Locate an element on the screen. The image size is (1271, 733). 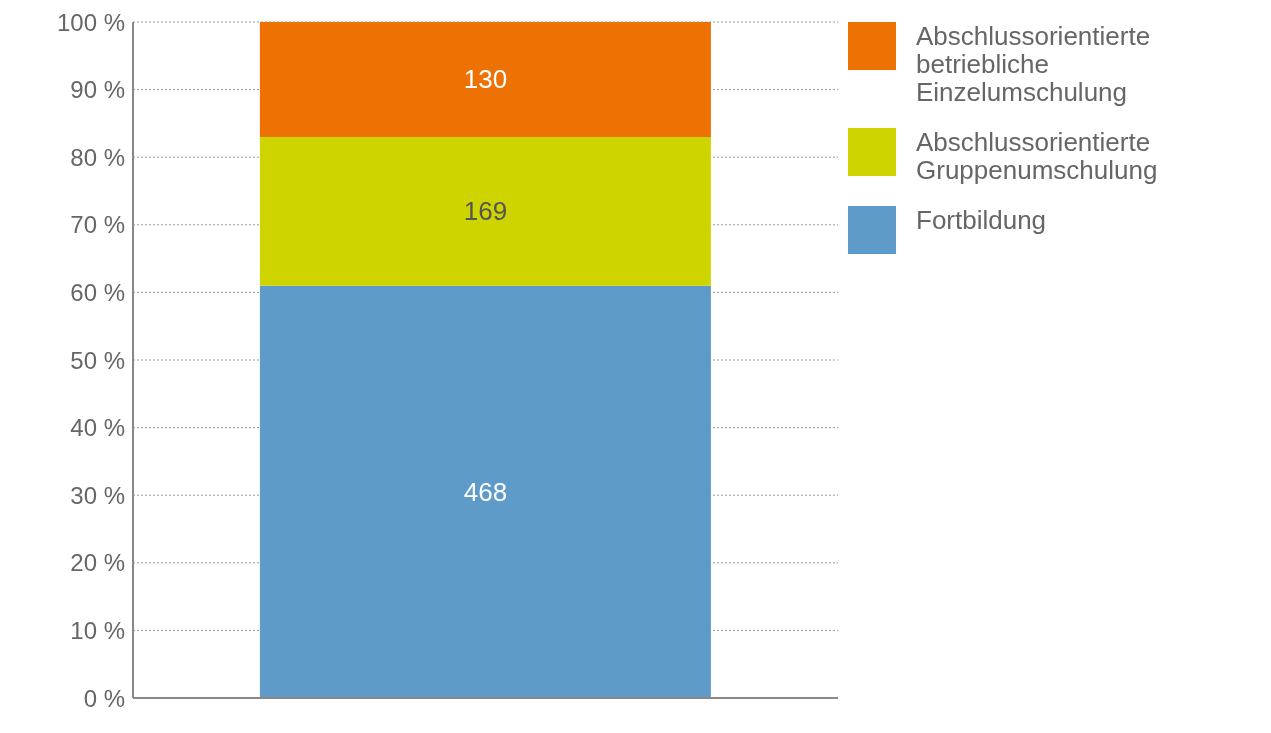
legend-label: Fortbildung is located at coordinates (982, 220).